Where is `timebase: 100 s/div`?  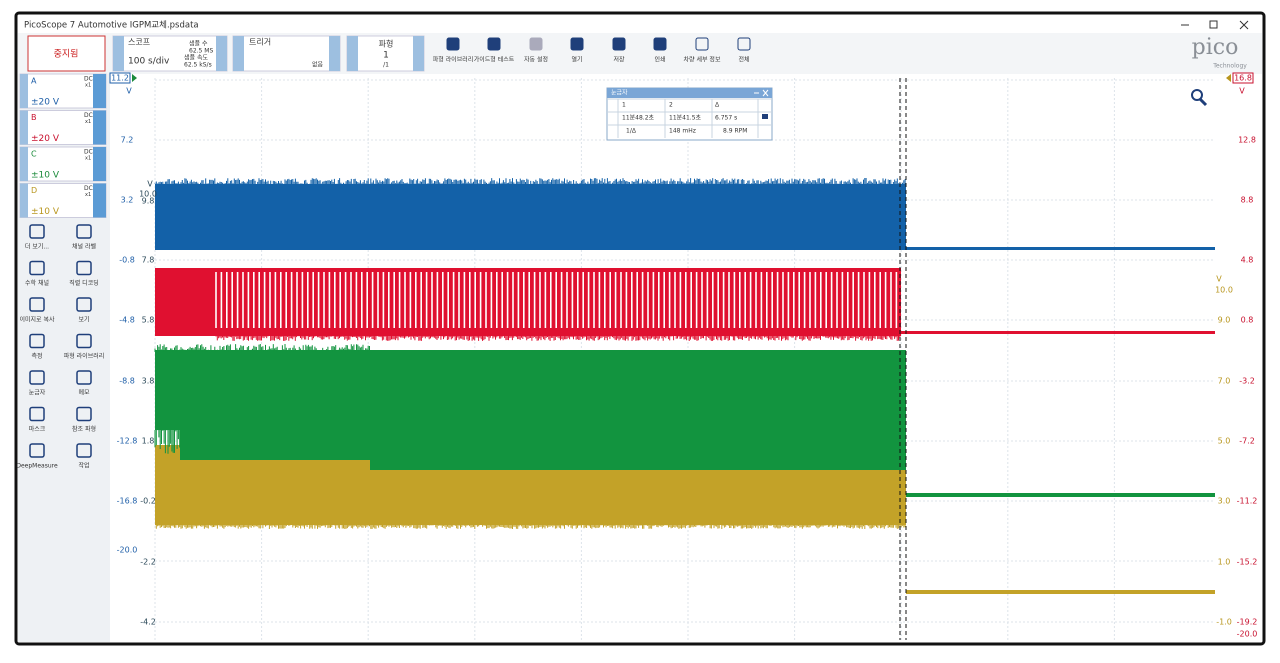
timebase: 100 s/div is located at coordinates (149, 62).